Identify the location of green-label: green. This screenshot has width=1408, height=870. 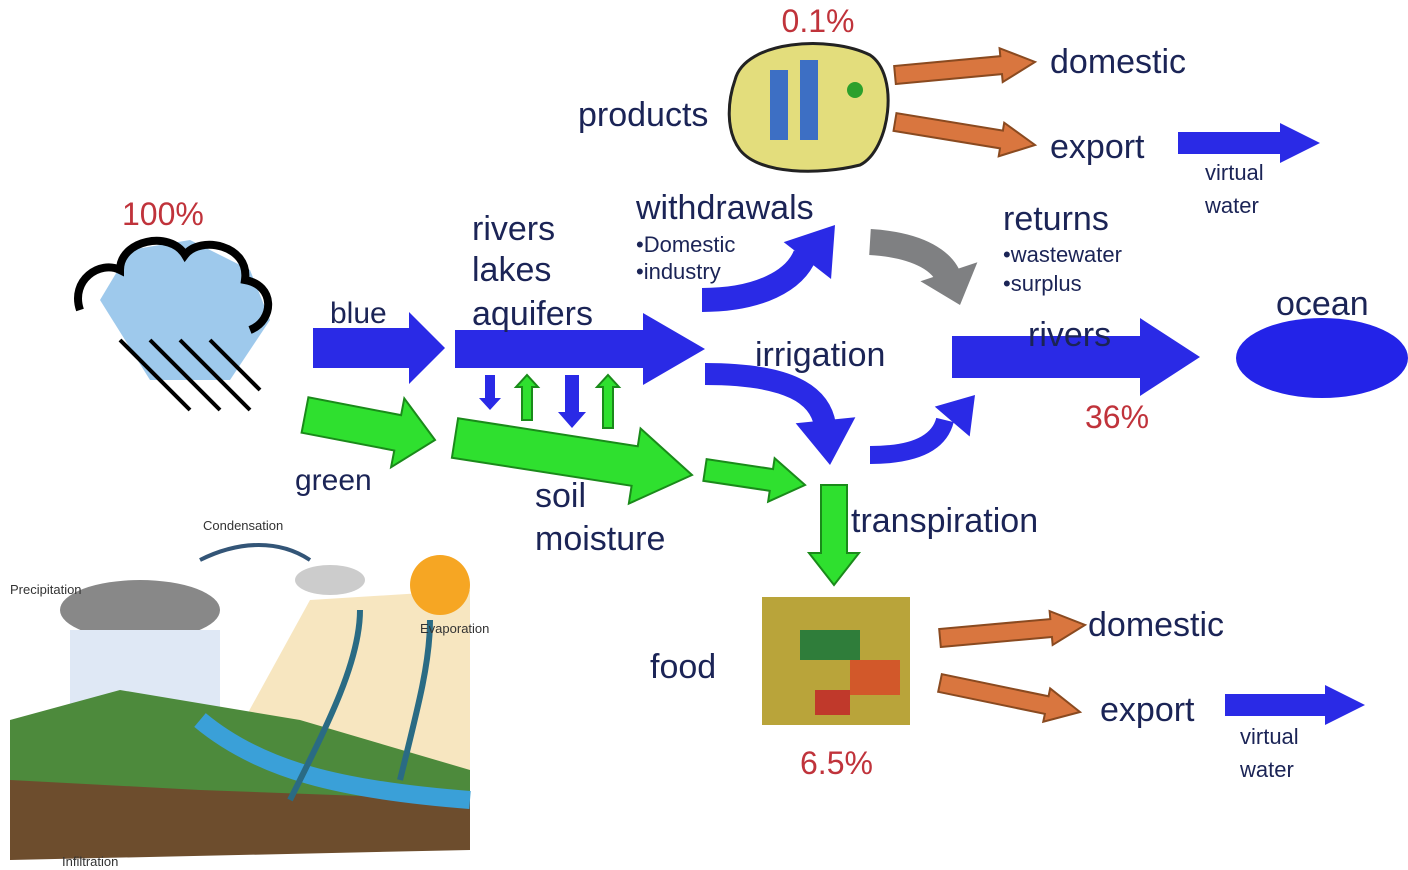
(333, 480).